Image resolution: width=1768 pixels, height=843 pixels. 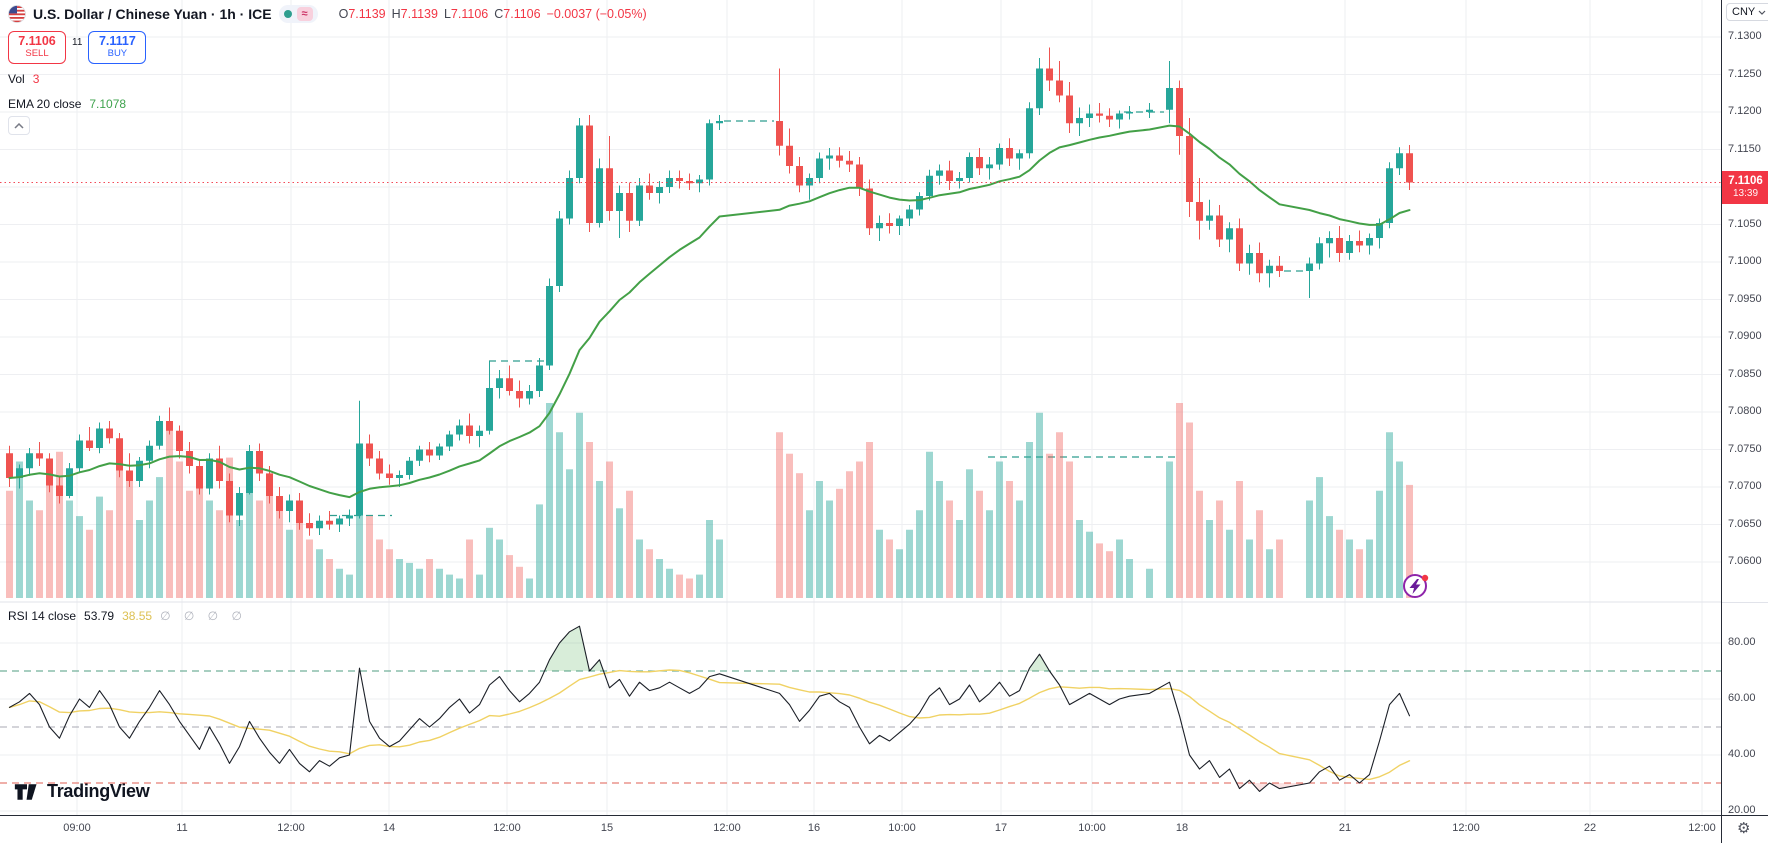 I want to click on collapse-legend-button, so click(x=19, y=125).